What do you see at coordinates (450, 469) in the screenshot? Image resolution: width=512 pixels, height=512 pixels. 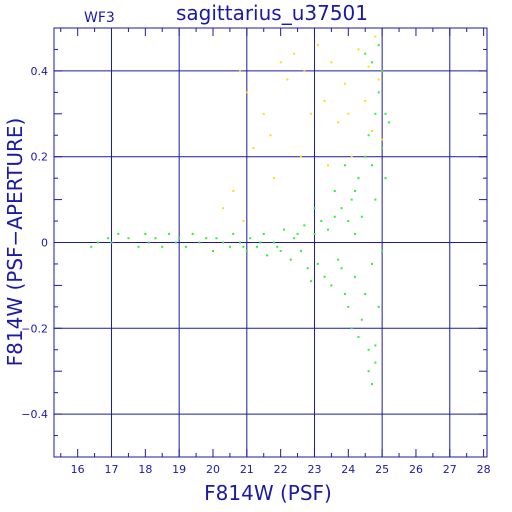 I see `x-tick-label: 27` at bounding box center [450, 469].